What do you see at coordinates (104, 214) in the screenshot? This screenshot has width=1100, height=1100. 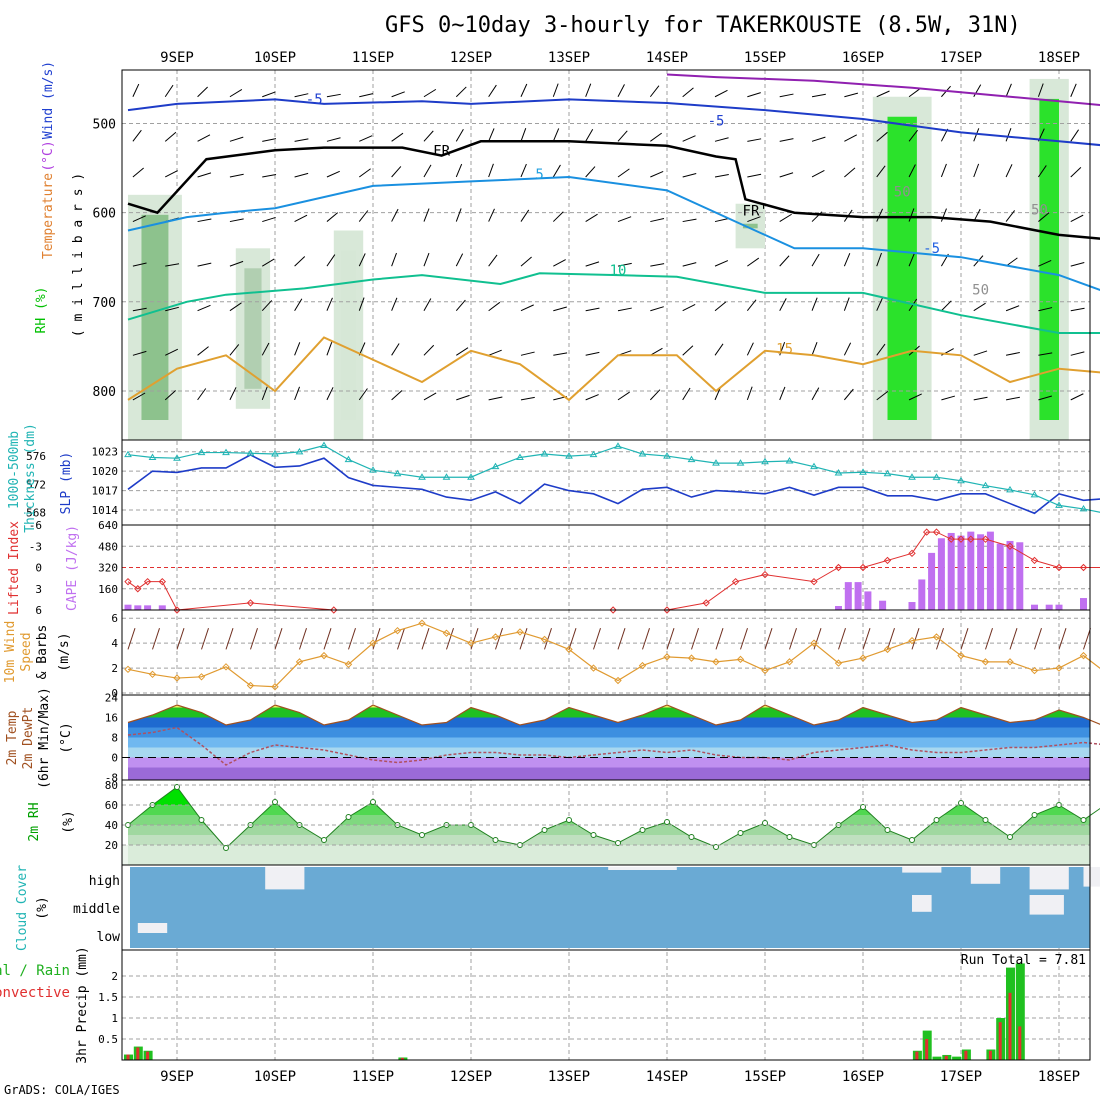 I see `pressure-tick-label: 600` at bounding box center [104, 214].